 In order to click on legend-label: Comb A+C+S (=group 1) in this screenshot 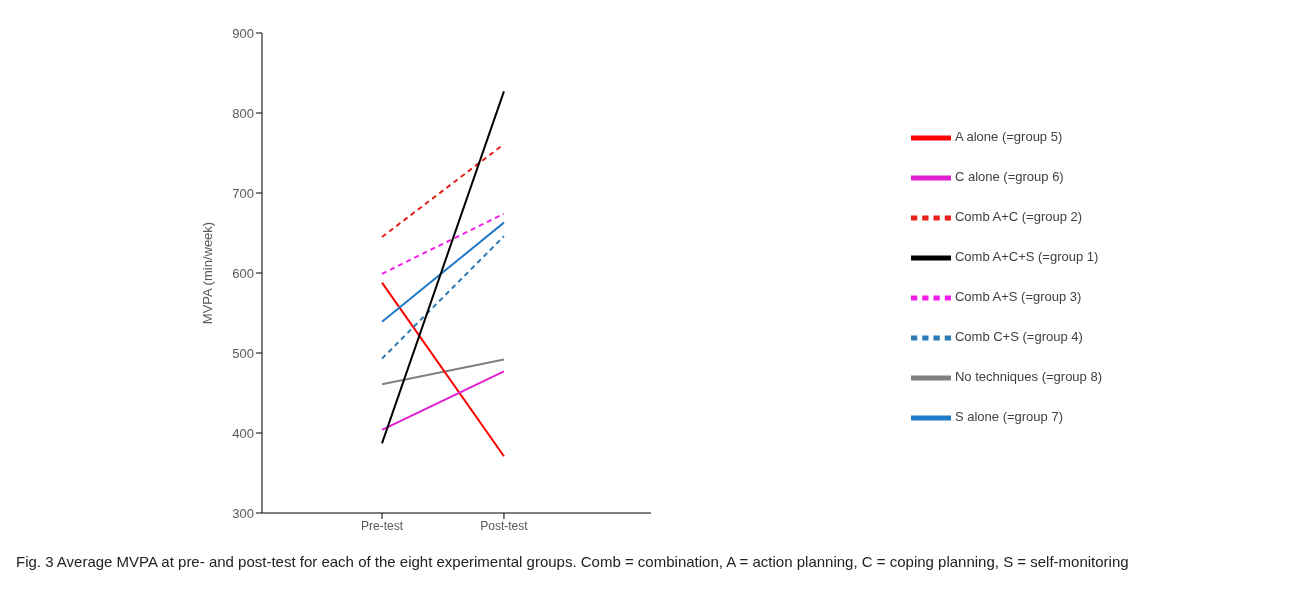, I will do `click(1026, 257)`.